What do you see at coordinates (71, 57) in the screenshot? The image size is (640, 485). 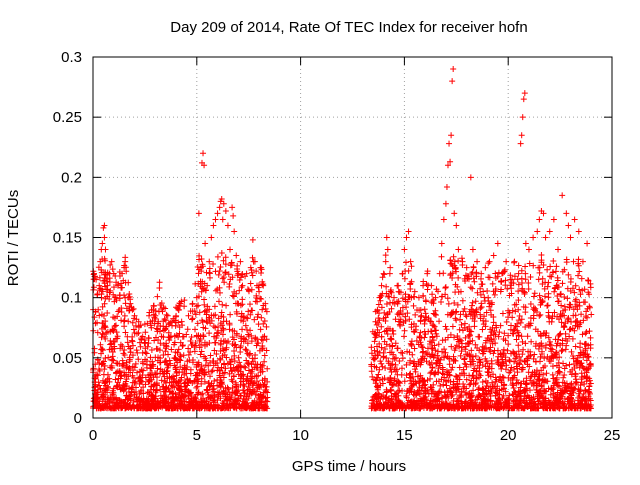 I see `y-tick-label: 0.3` at bounding box center [71, 57].